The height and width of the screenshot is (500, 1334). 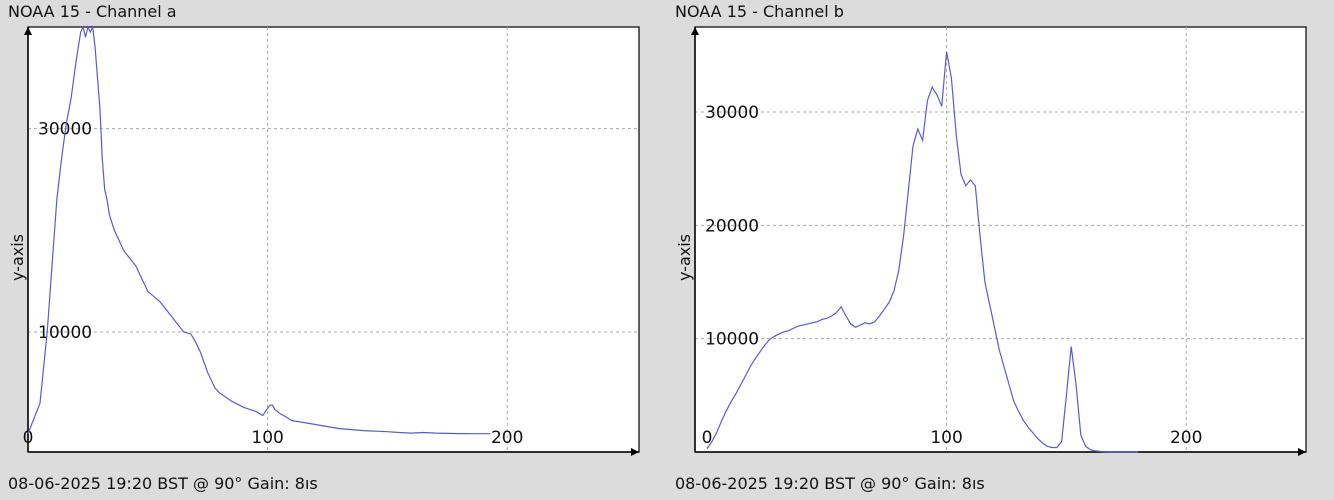 What do you see at coordinates (759, 11) in the screenshot?
I see `chart-title: NOAA 15 - Channel b` at bounding box center [759, 11].